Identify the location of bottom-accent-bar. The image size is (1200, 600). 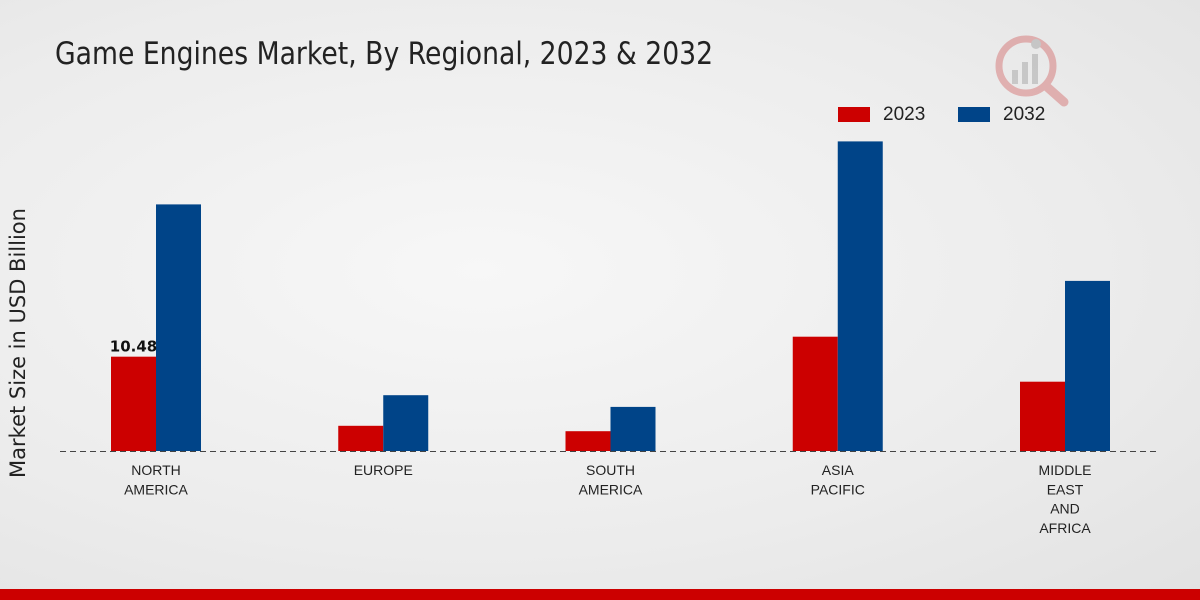
(600, 594).